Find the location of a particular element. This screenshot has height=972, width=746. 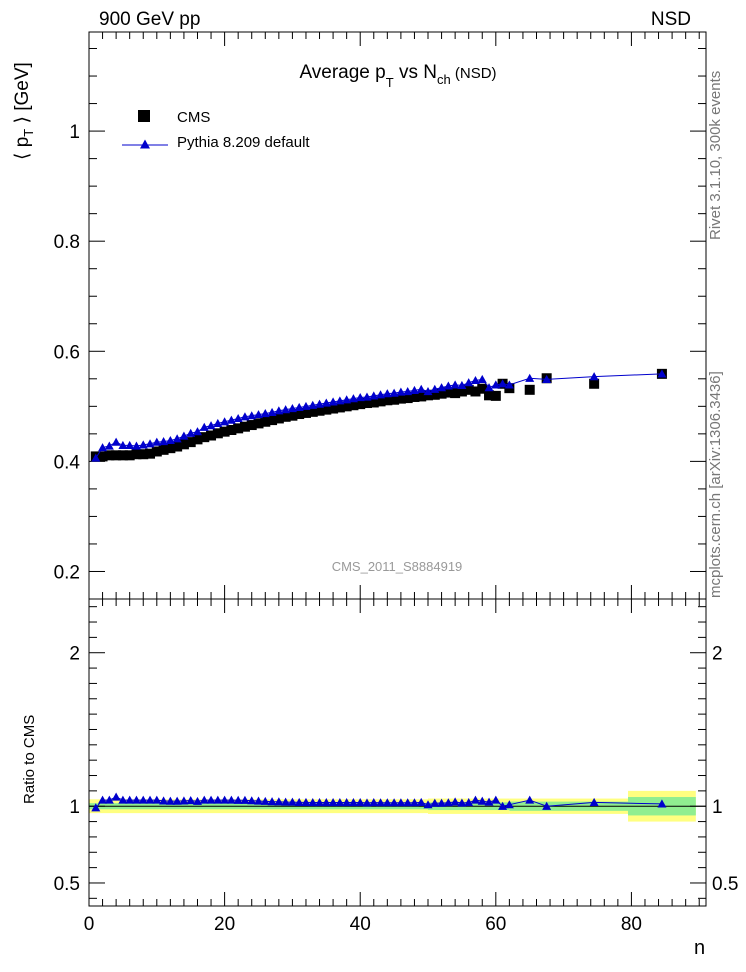

ratio-y-axis-label: Ratio to CMS is located at coordinates (29, 759).